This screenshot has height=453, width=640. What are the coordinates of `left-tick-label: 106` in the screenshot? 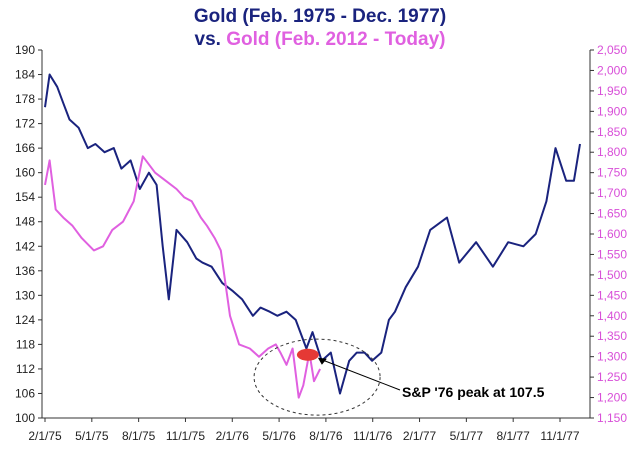 It's located at (25, 393).